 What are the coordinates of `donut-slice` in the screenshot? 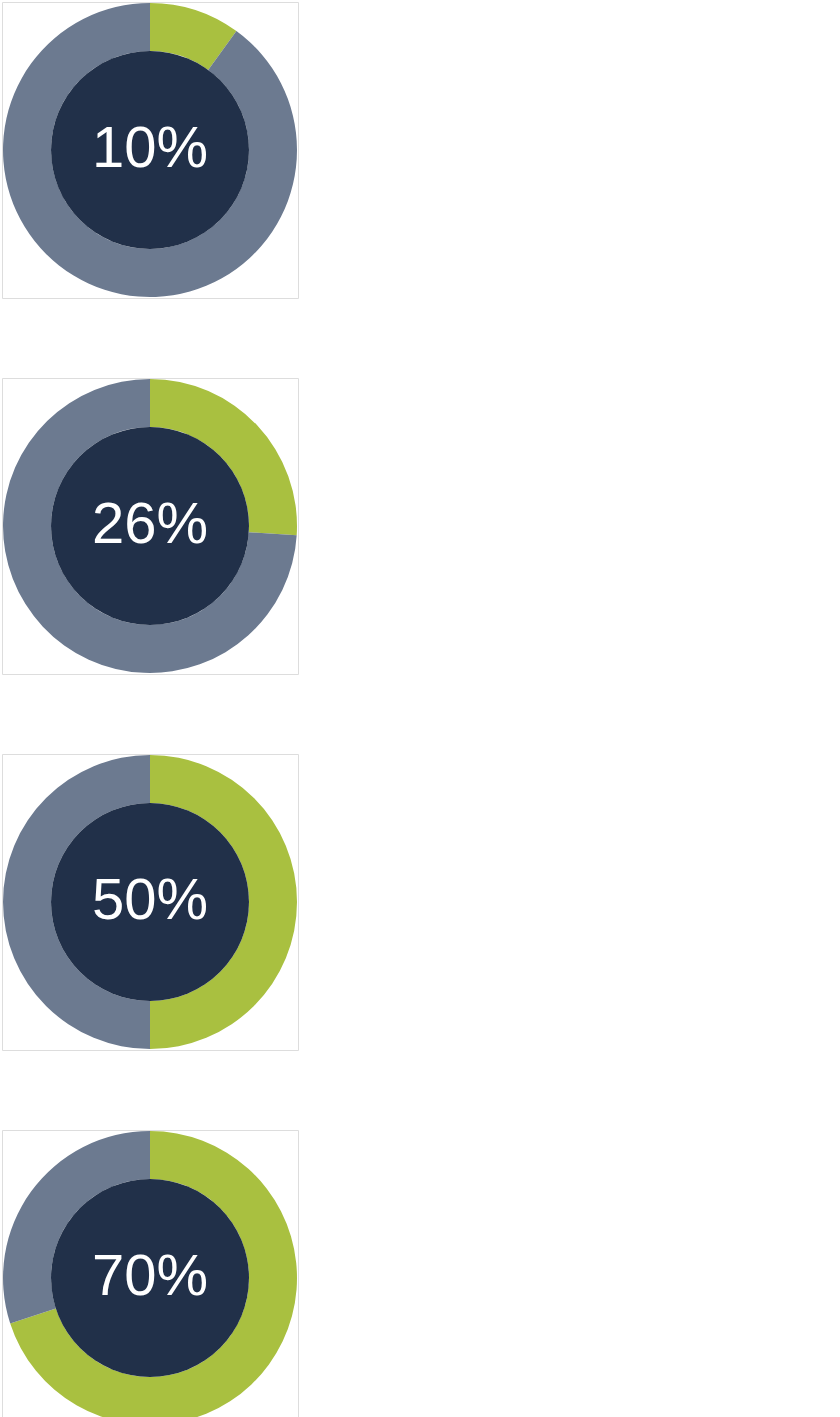 It's located at (193, 36).